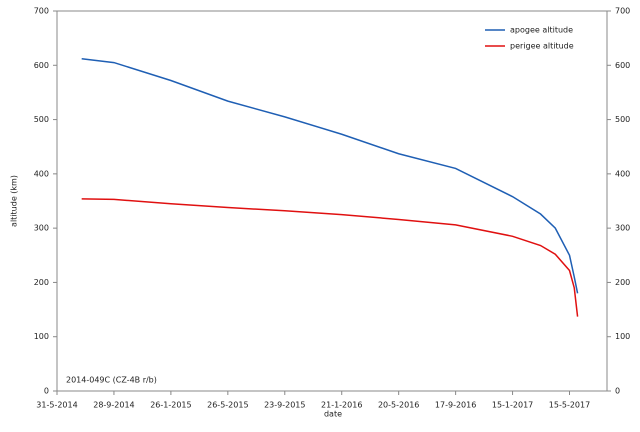 Image resolution: width=640 pixels, height=432 pixels. Describe the element at coordinates (14, 201) in the screenshot. I see `y-axis-label: altitude (km)` at that location.